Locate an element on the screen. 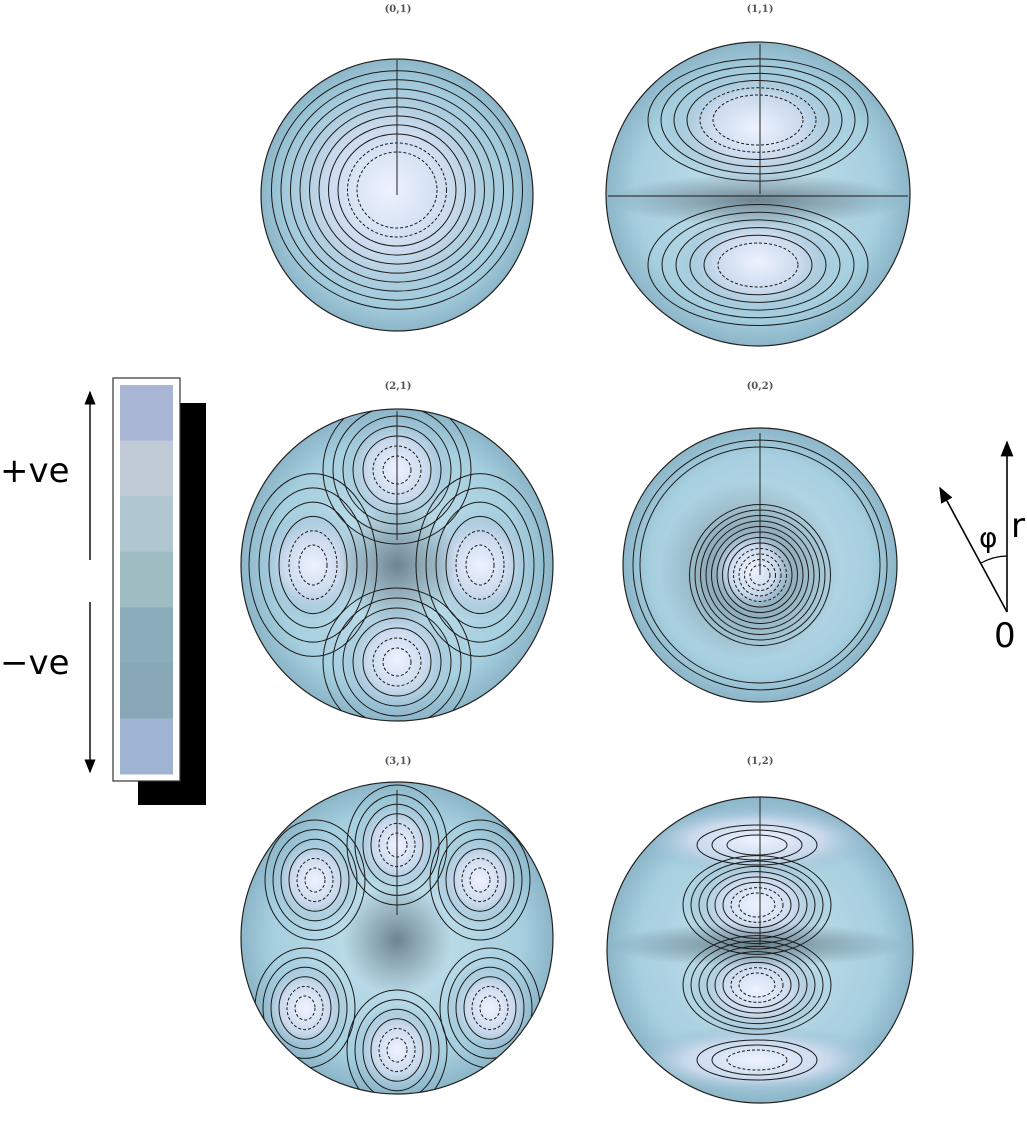  outer-ring-top is located at coordinates (757, 840).